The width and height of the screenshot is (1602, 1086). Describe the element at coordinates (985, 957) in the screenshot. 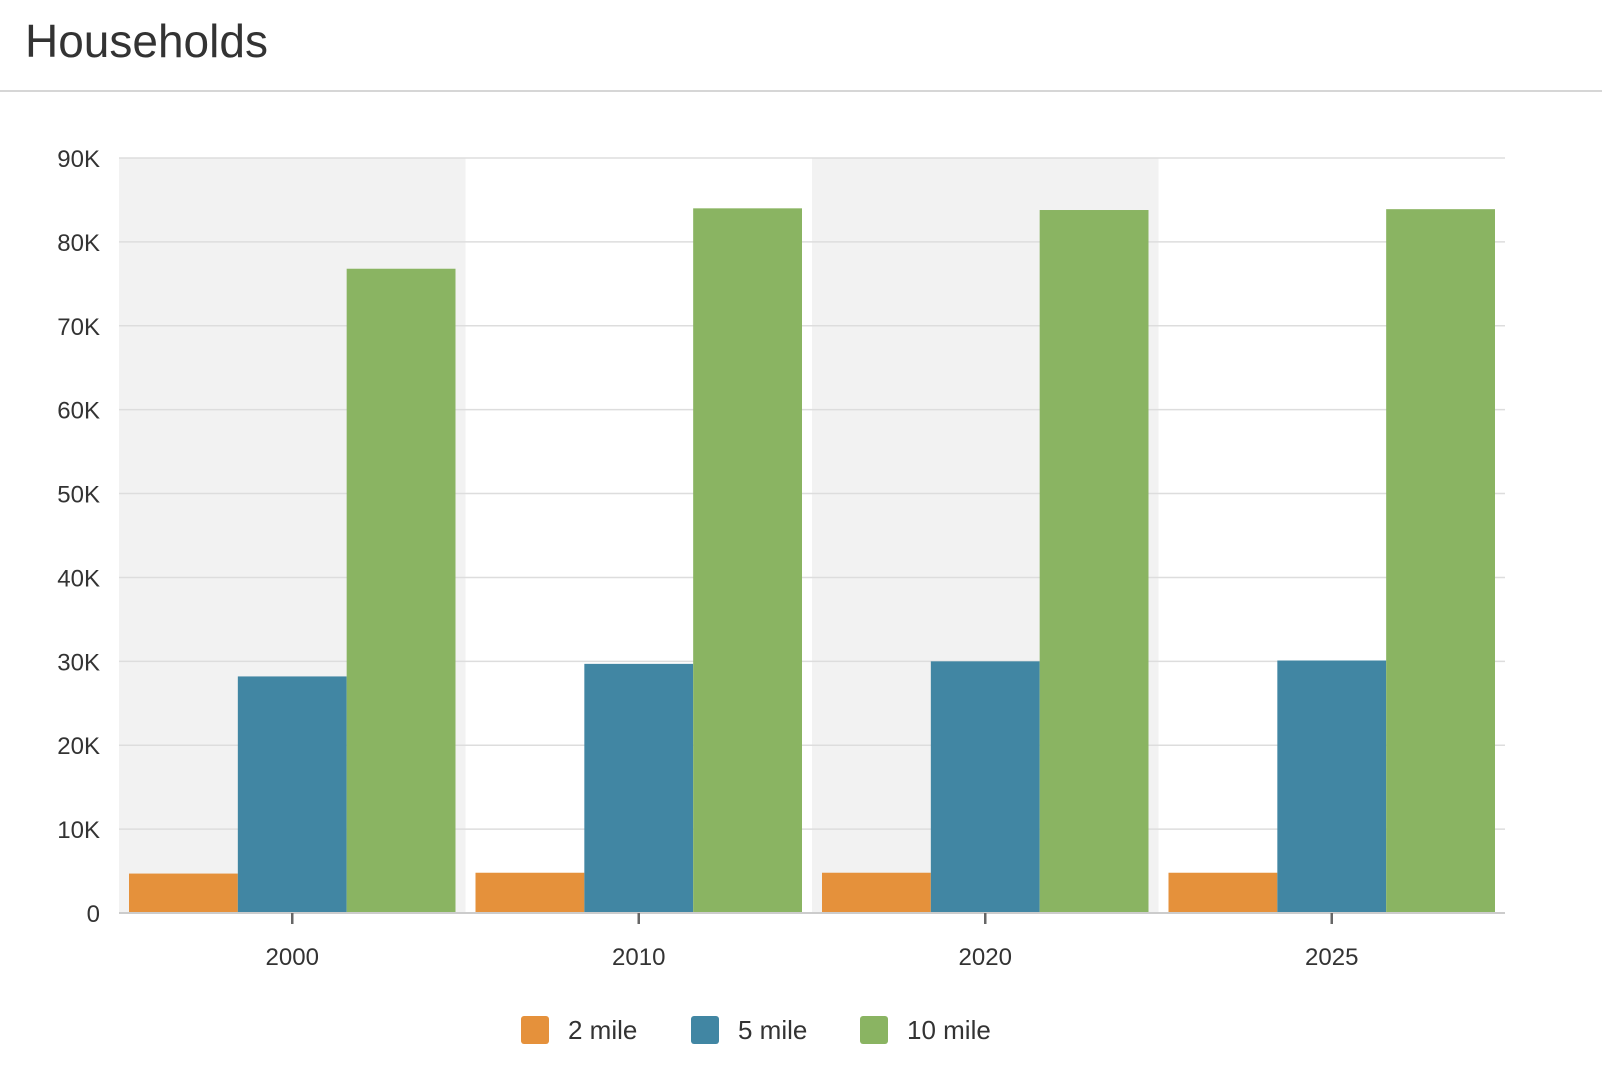

I see `x-tick-label: 2020` at that location.